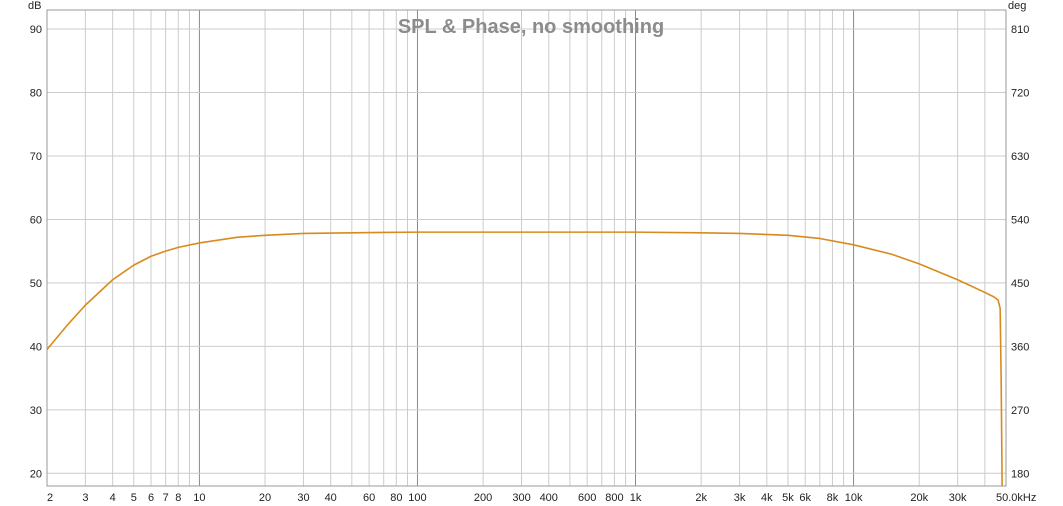 The height and width of the screenshot is (506, 1063). What do you see at coordinates (833, 498) in the screenshot?
I see `x-tick-label: 8k` at bounding box center [833, 498].